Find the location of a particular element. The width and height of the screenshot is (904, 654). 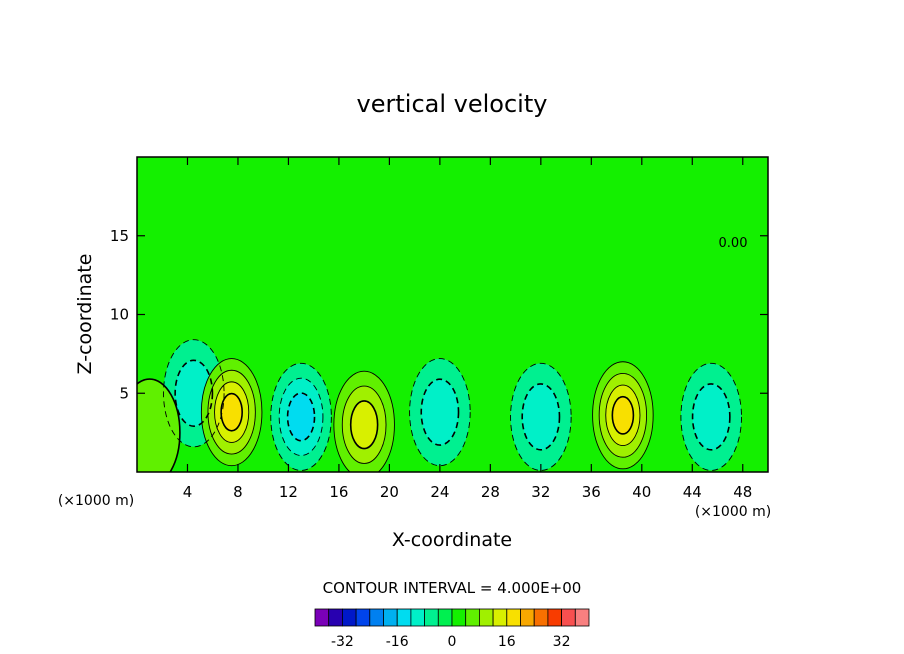

y-tick-label-5: 5 is located at coordinates (124, 393).